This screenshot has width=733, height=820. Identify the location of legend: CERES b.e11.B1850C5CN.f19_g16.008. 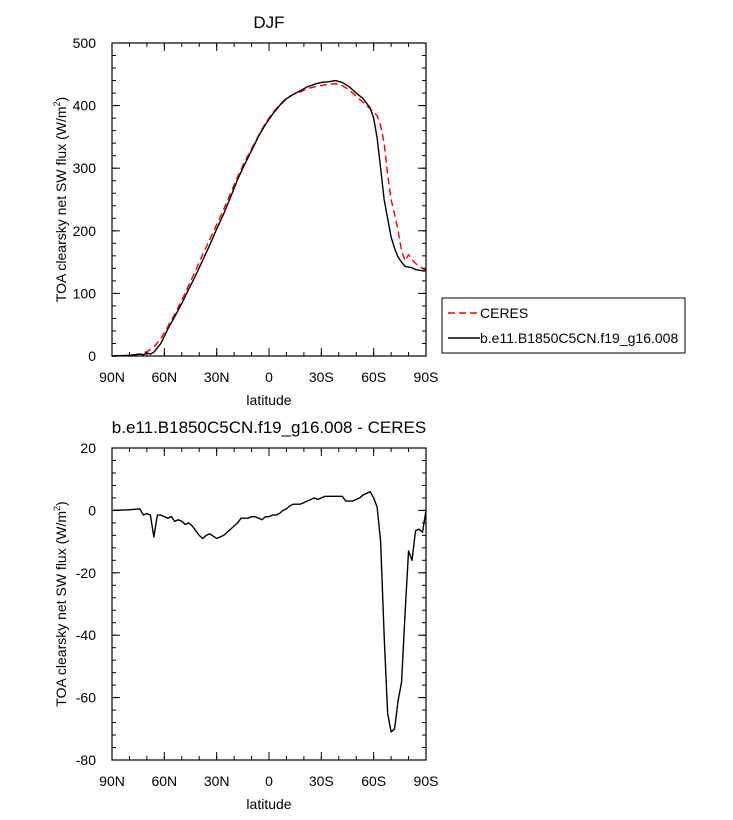
(563, 325).